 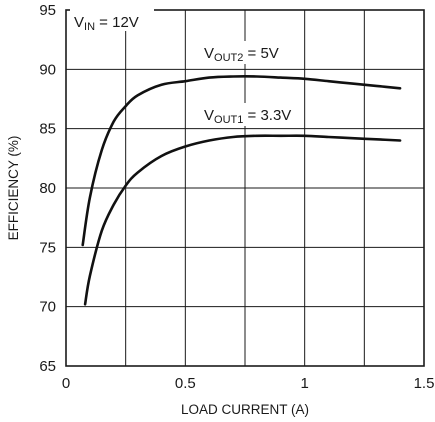 I want to click on y-tick-label: 70, so click(x=47, y=307).